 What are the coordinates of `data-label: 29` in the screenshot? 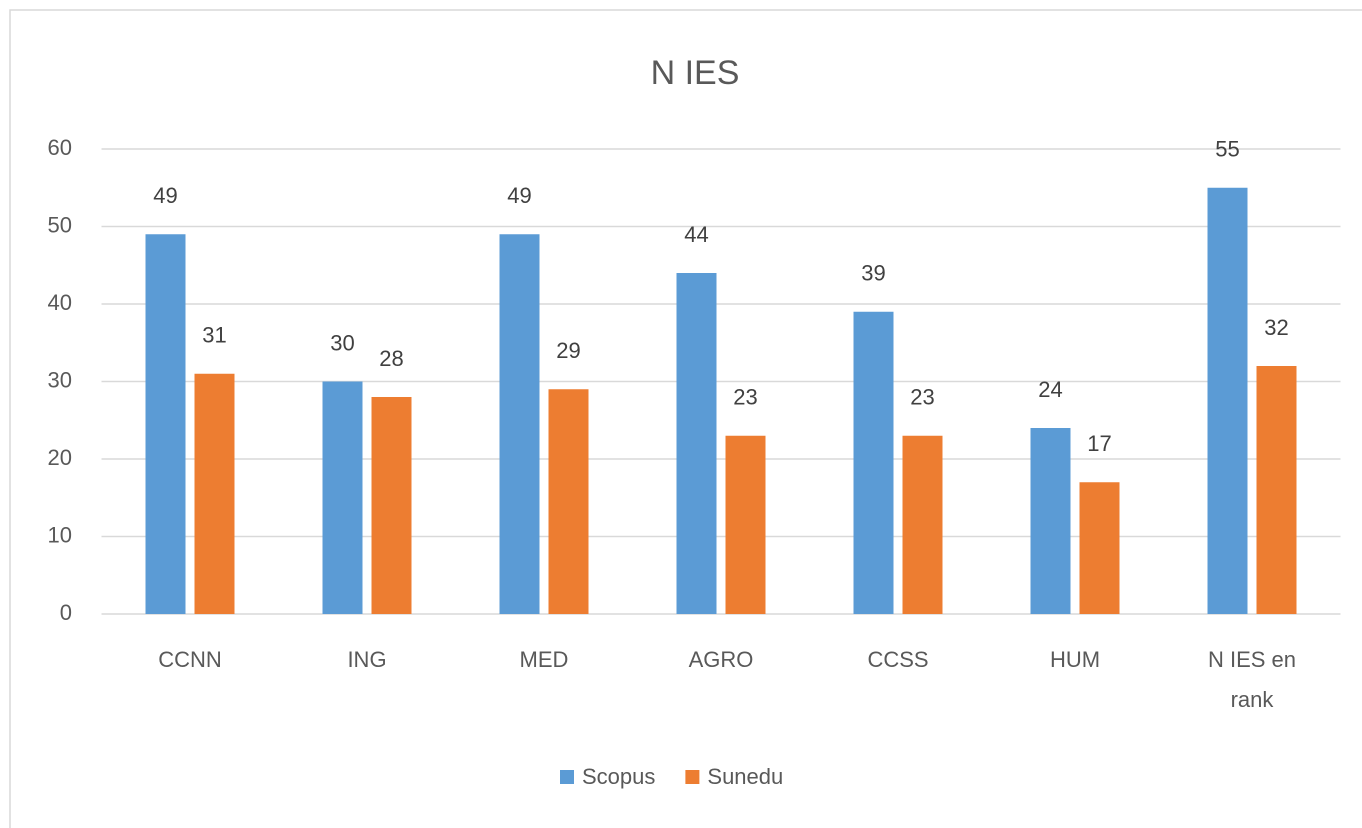 It's located at (568, 350).